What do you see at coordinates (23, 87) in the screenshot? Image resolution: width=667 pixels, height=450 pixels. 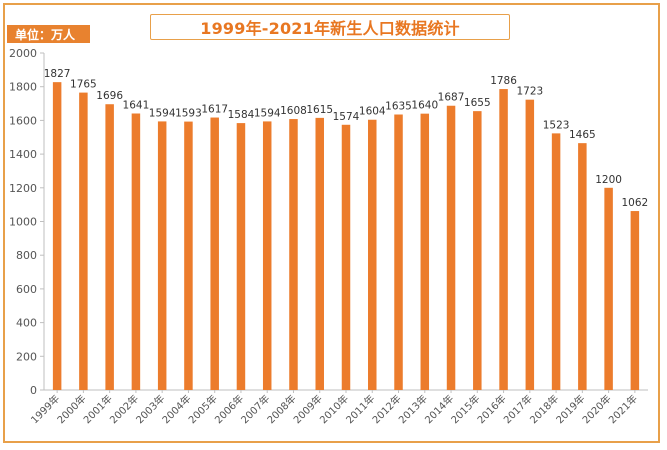 I see `y-tick-label: 1800` at bounding box center [23, 87].